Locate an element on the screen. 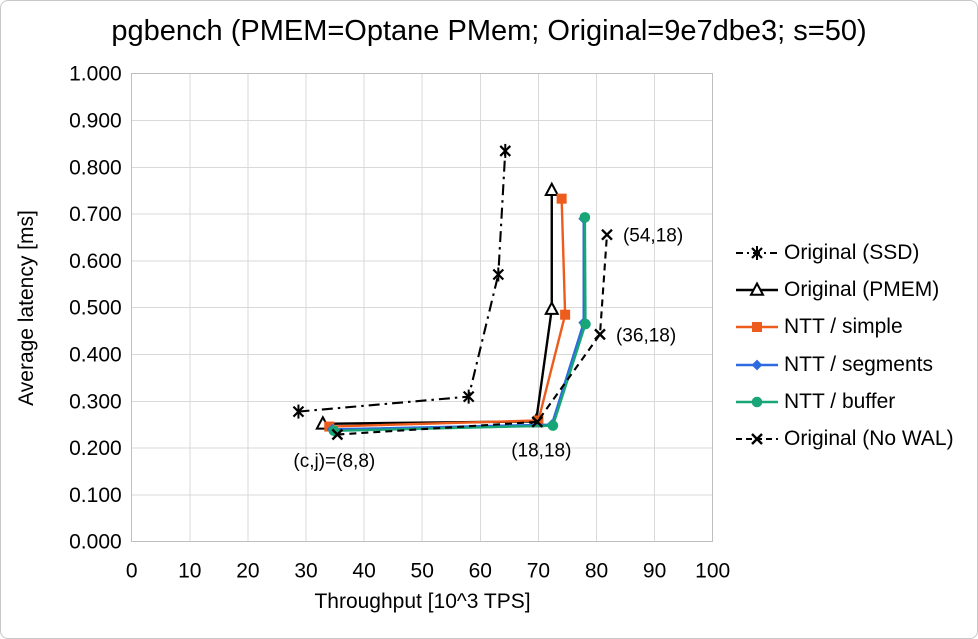 The image size is (978, 639). legend-label: Original (No WAL) is located at coordinates (869, 439).